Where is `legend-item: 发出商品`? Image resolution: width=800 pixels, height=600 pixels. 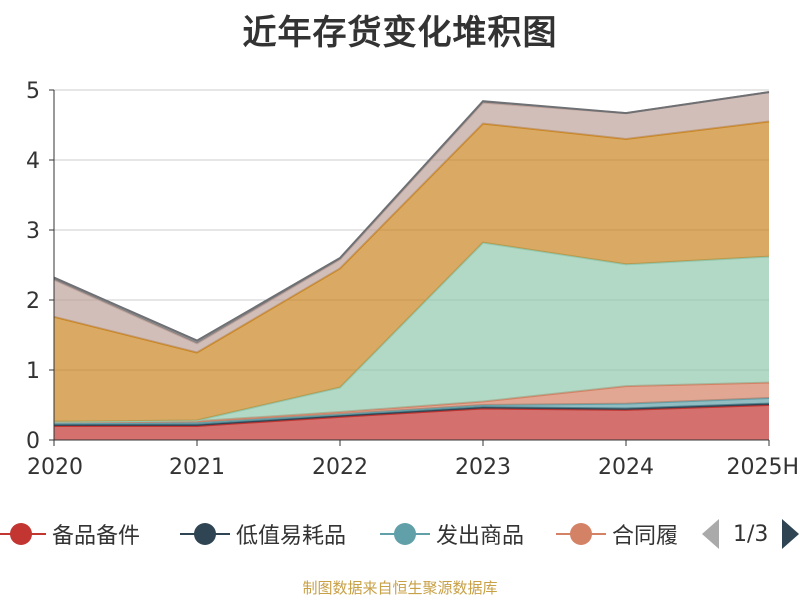 legend-item: 发出商品 is located at coordinates (452, 534).